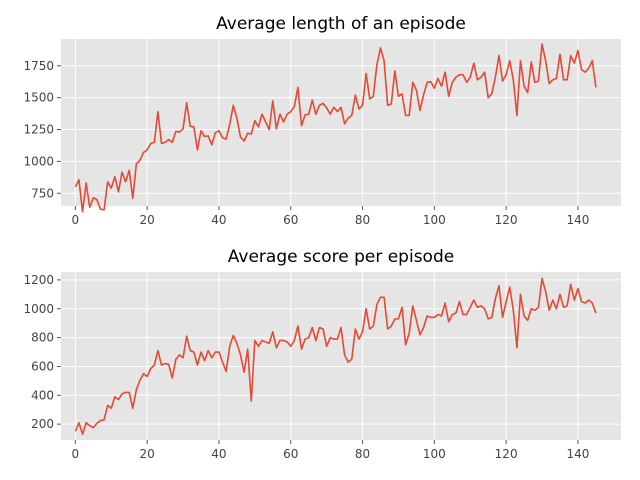  What do you see at coordinates (42, 366) in the screenshot?
I see `y-tick-label: 600` at bounding box center [42, 366].